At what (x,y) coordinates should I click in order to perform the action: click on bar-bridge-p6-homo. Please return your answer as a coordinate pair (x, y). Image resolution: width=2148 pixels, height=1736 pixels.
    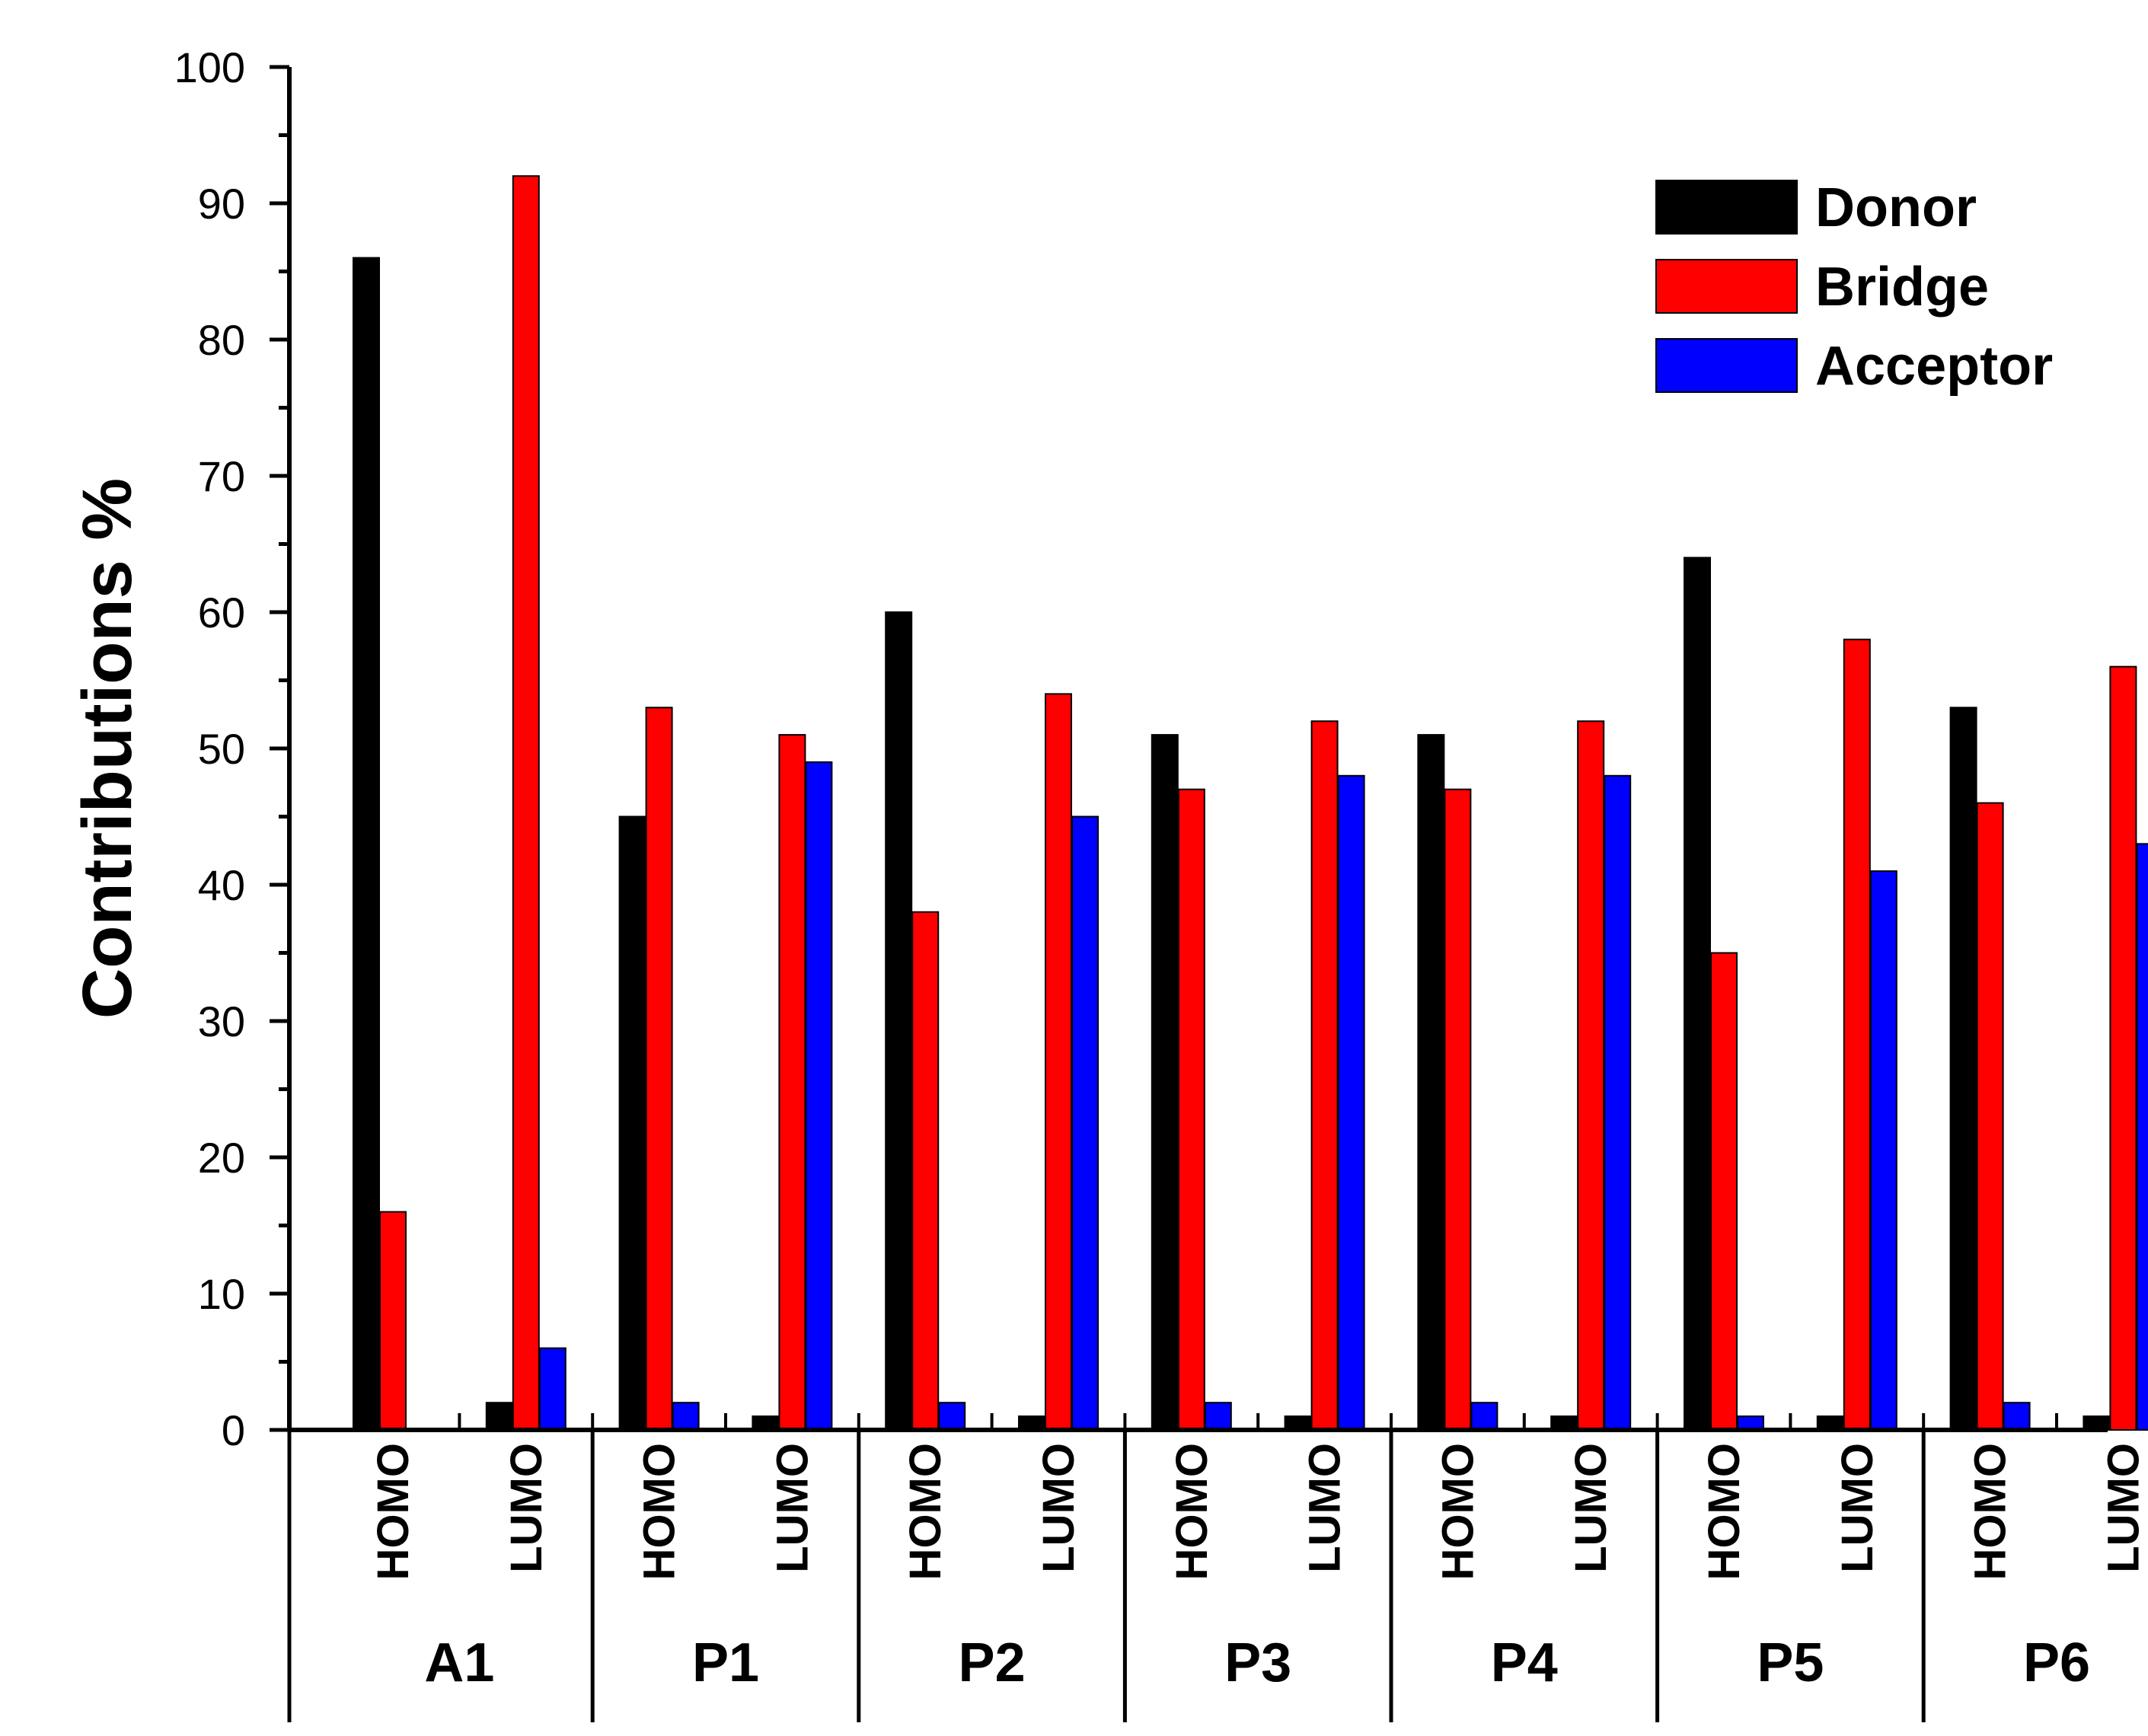
    Looking at the image, I should click on (1990, 1116).